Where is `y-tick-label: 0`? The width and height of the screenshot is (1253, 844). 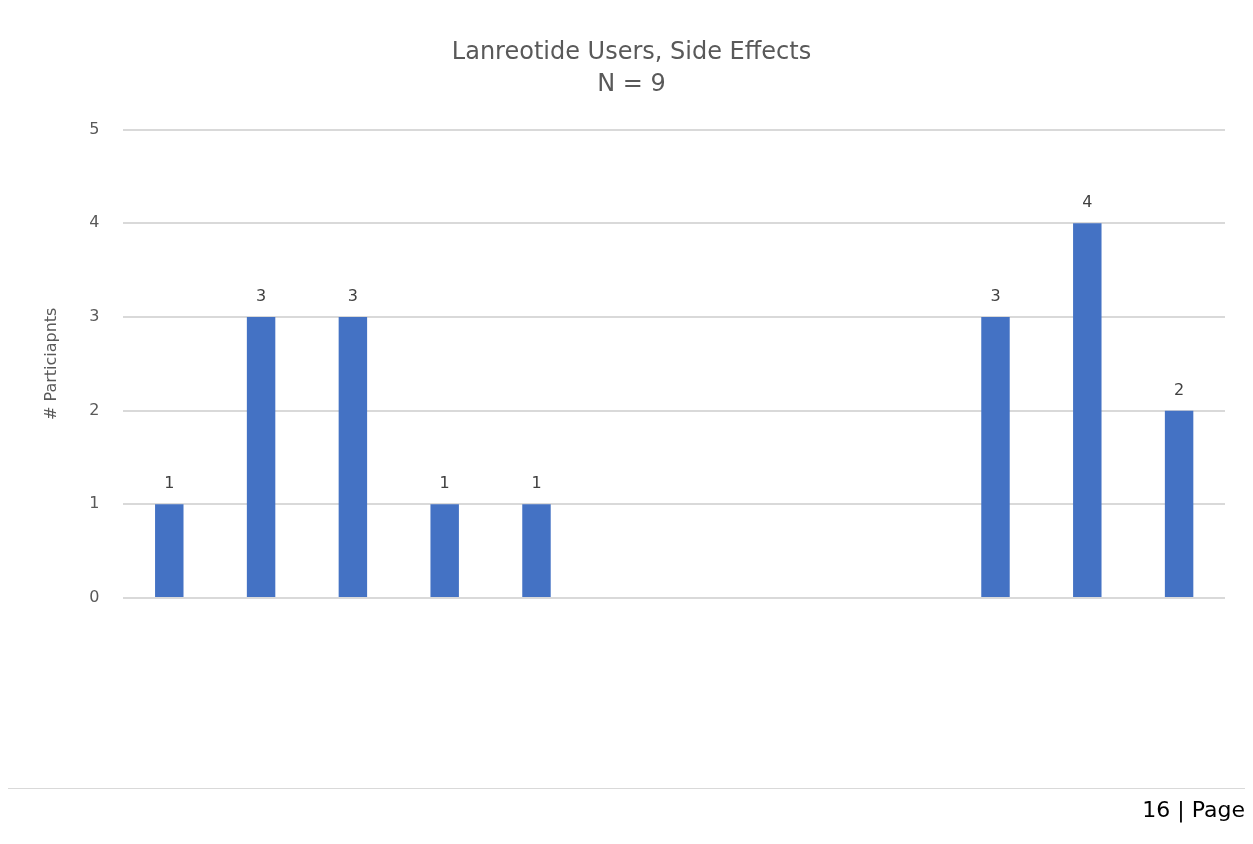
y-tick-label: 0 is located at coordinates (94, 597).